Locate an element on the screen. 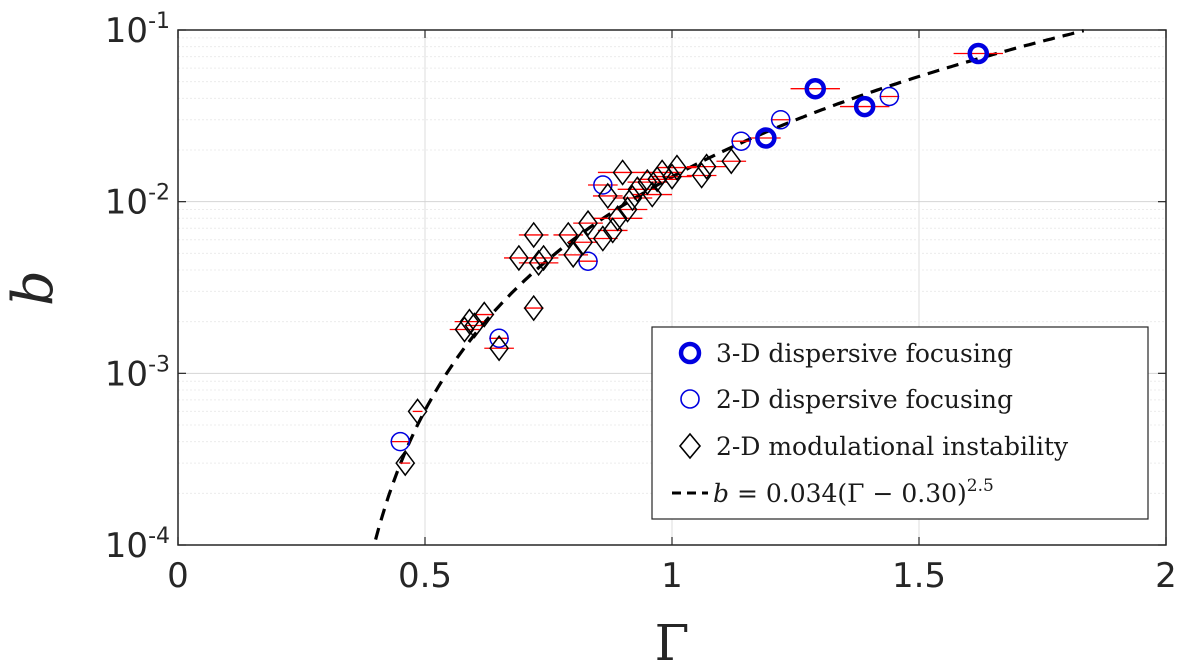 Image resolution: width=1190 pixels, height=670 pixels. y-tick-label: 10⁻³ is located at coordinates (137, 373).